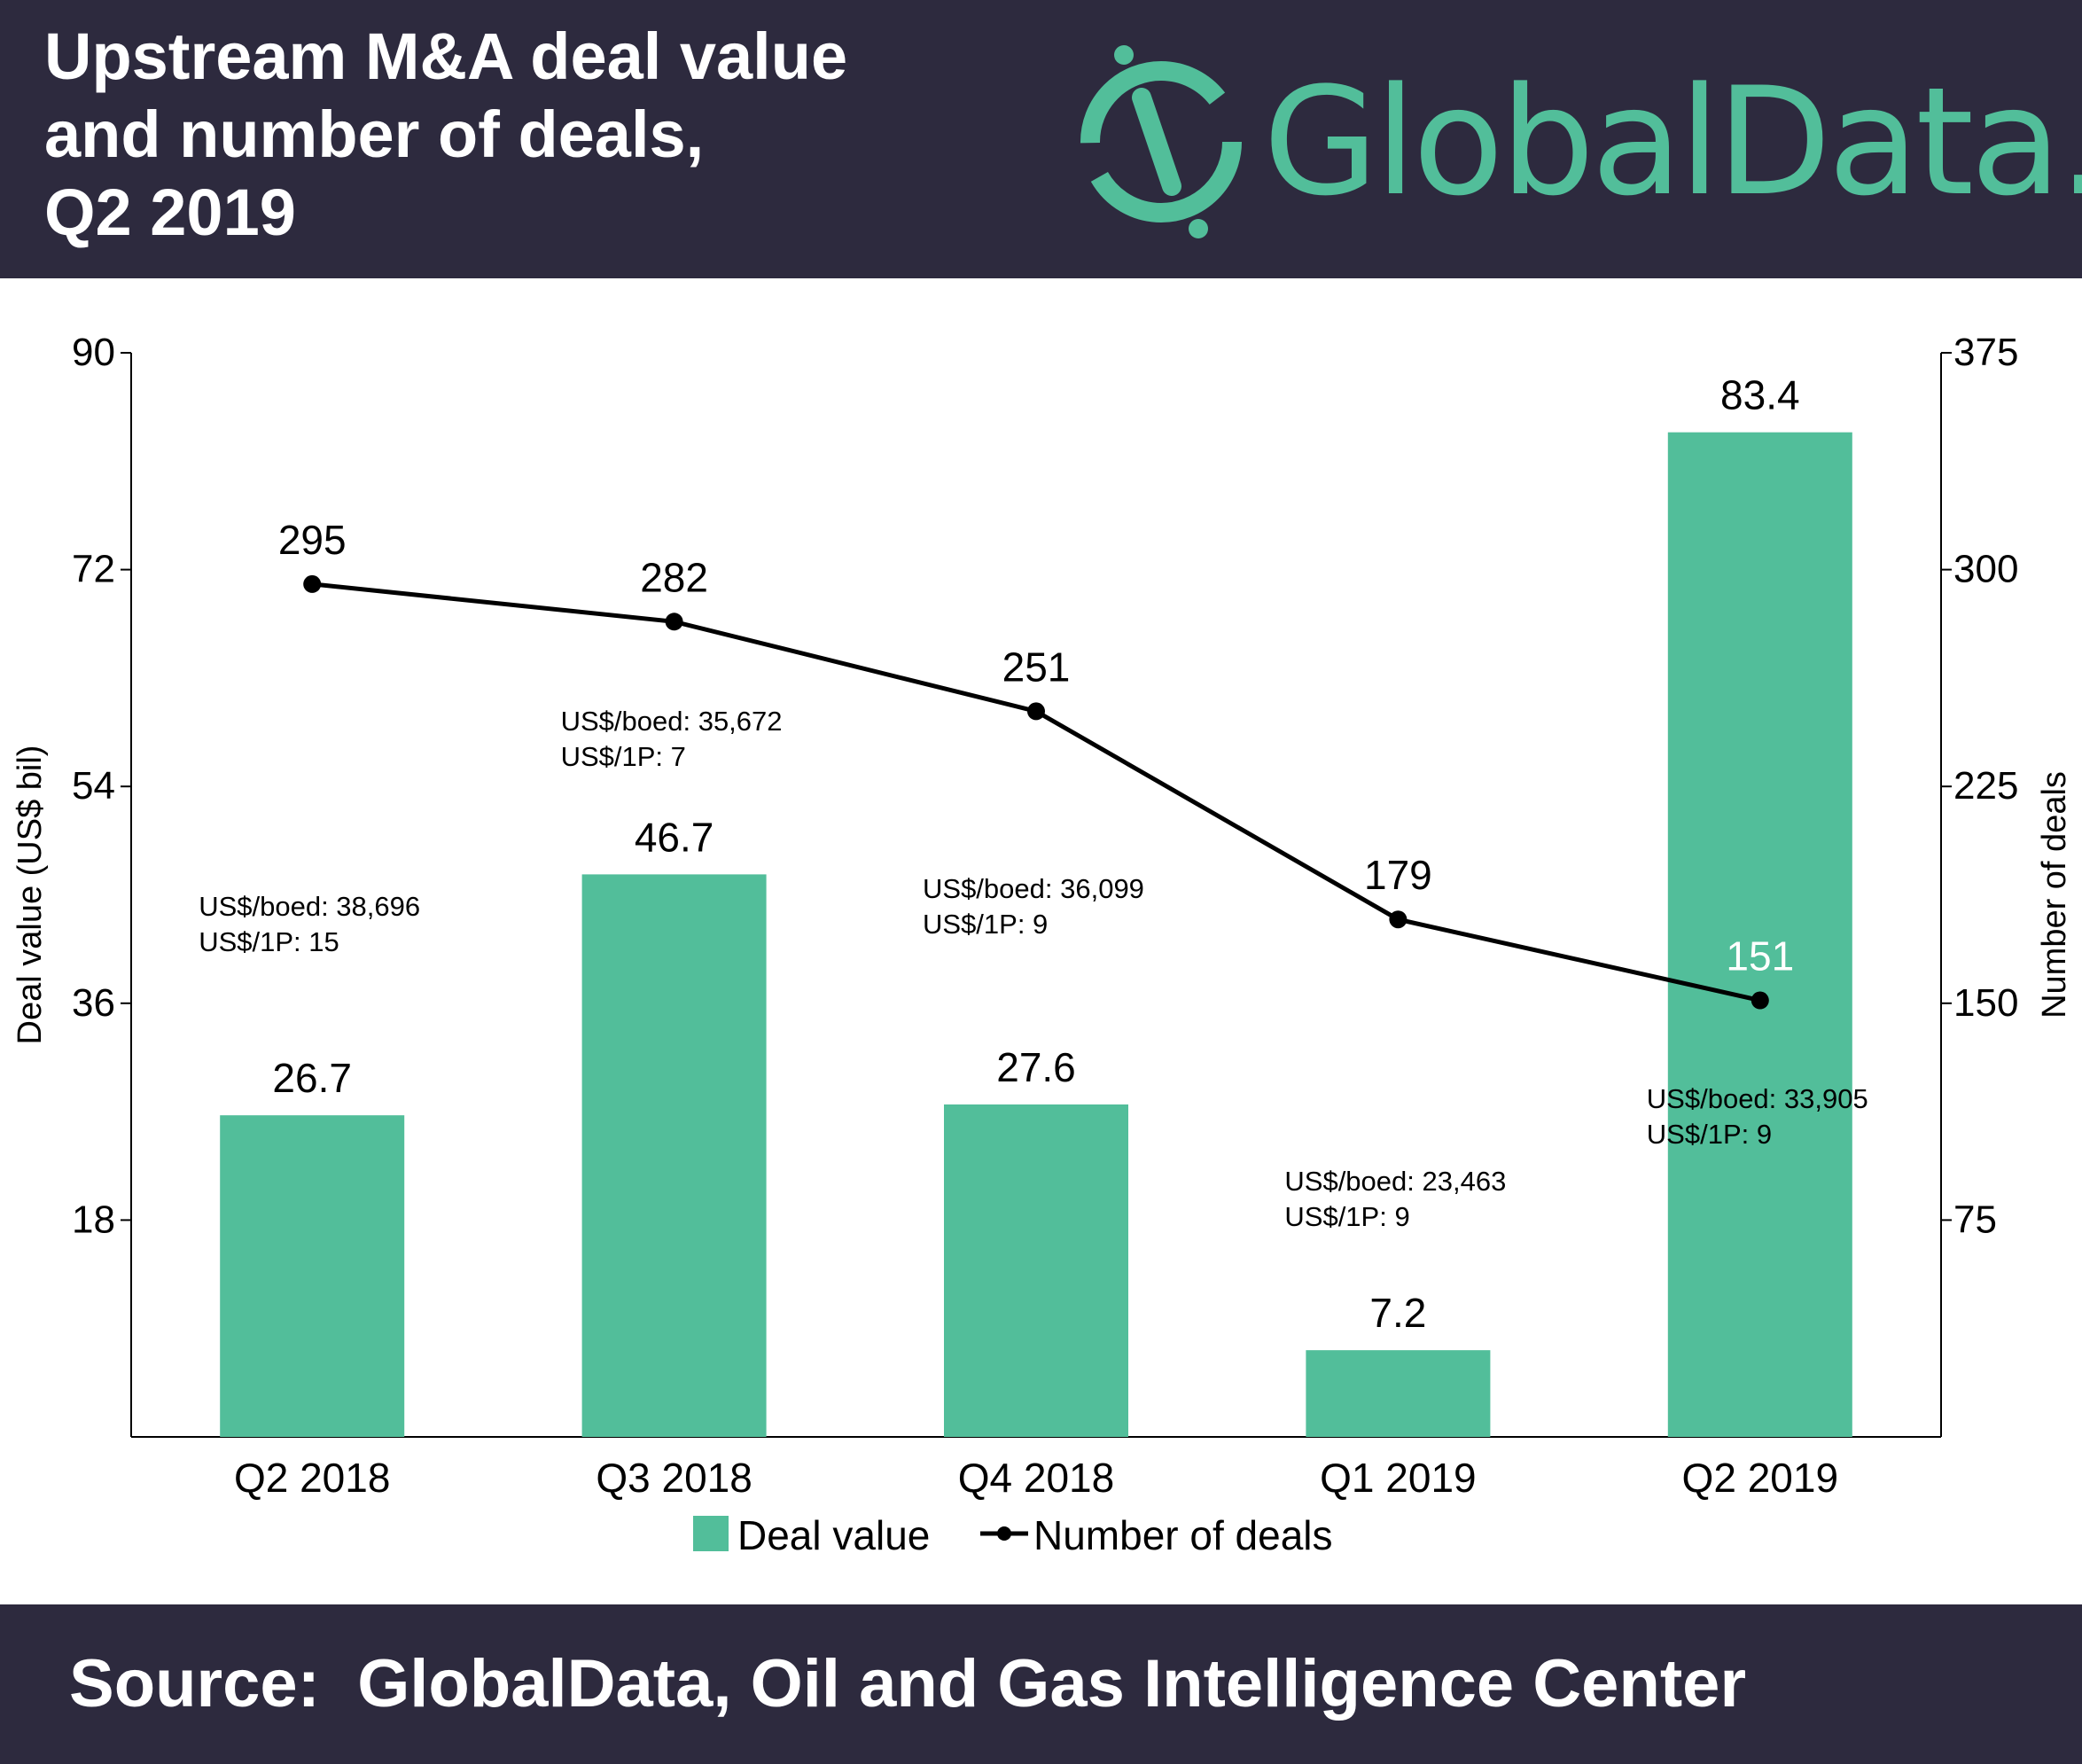 The image size is (2082, 1764). What do you see at coordinates (1757, 1098) in the screenshot?
I see `annotation-line: US$/boed: 33,905` at bounding box center [1757, 1098].